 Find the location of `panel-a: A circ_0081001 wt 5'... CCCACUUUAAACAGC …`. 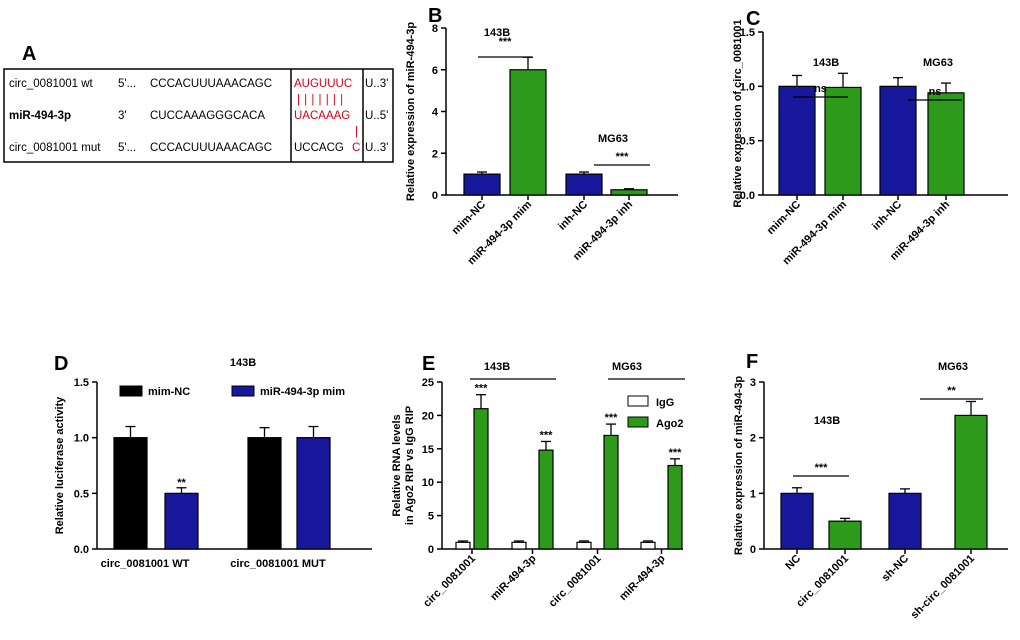

panel-a: A circ_0081001 wt 5'... CCCACUUUAAACAGC … is located at coordinates (198, 103).